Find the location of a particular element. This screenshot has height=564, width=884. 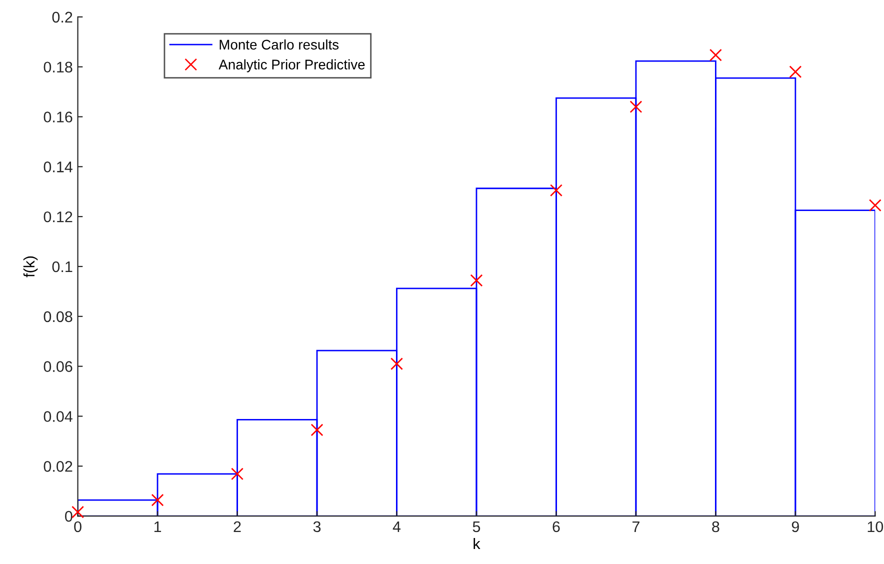

x-axis-title: k is located at coordinates (477, 544).